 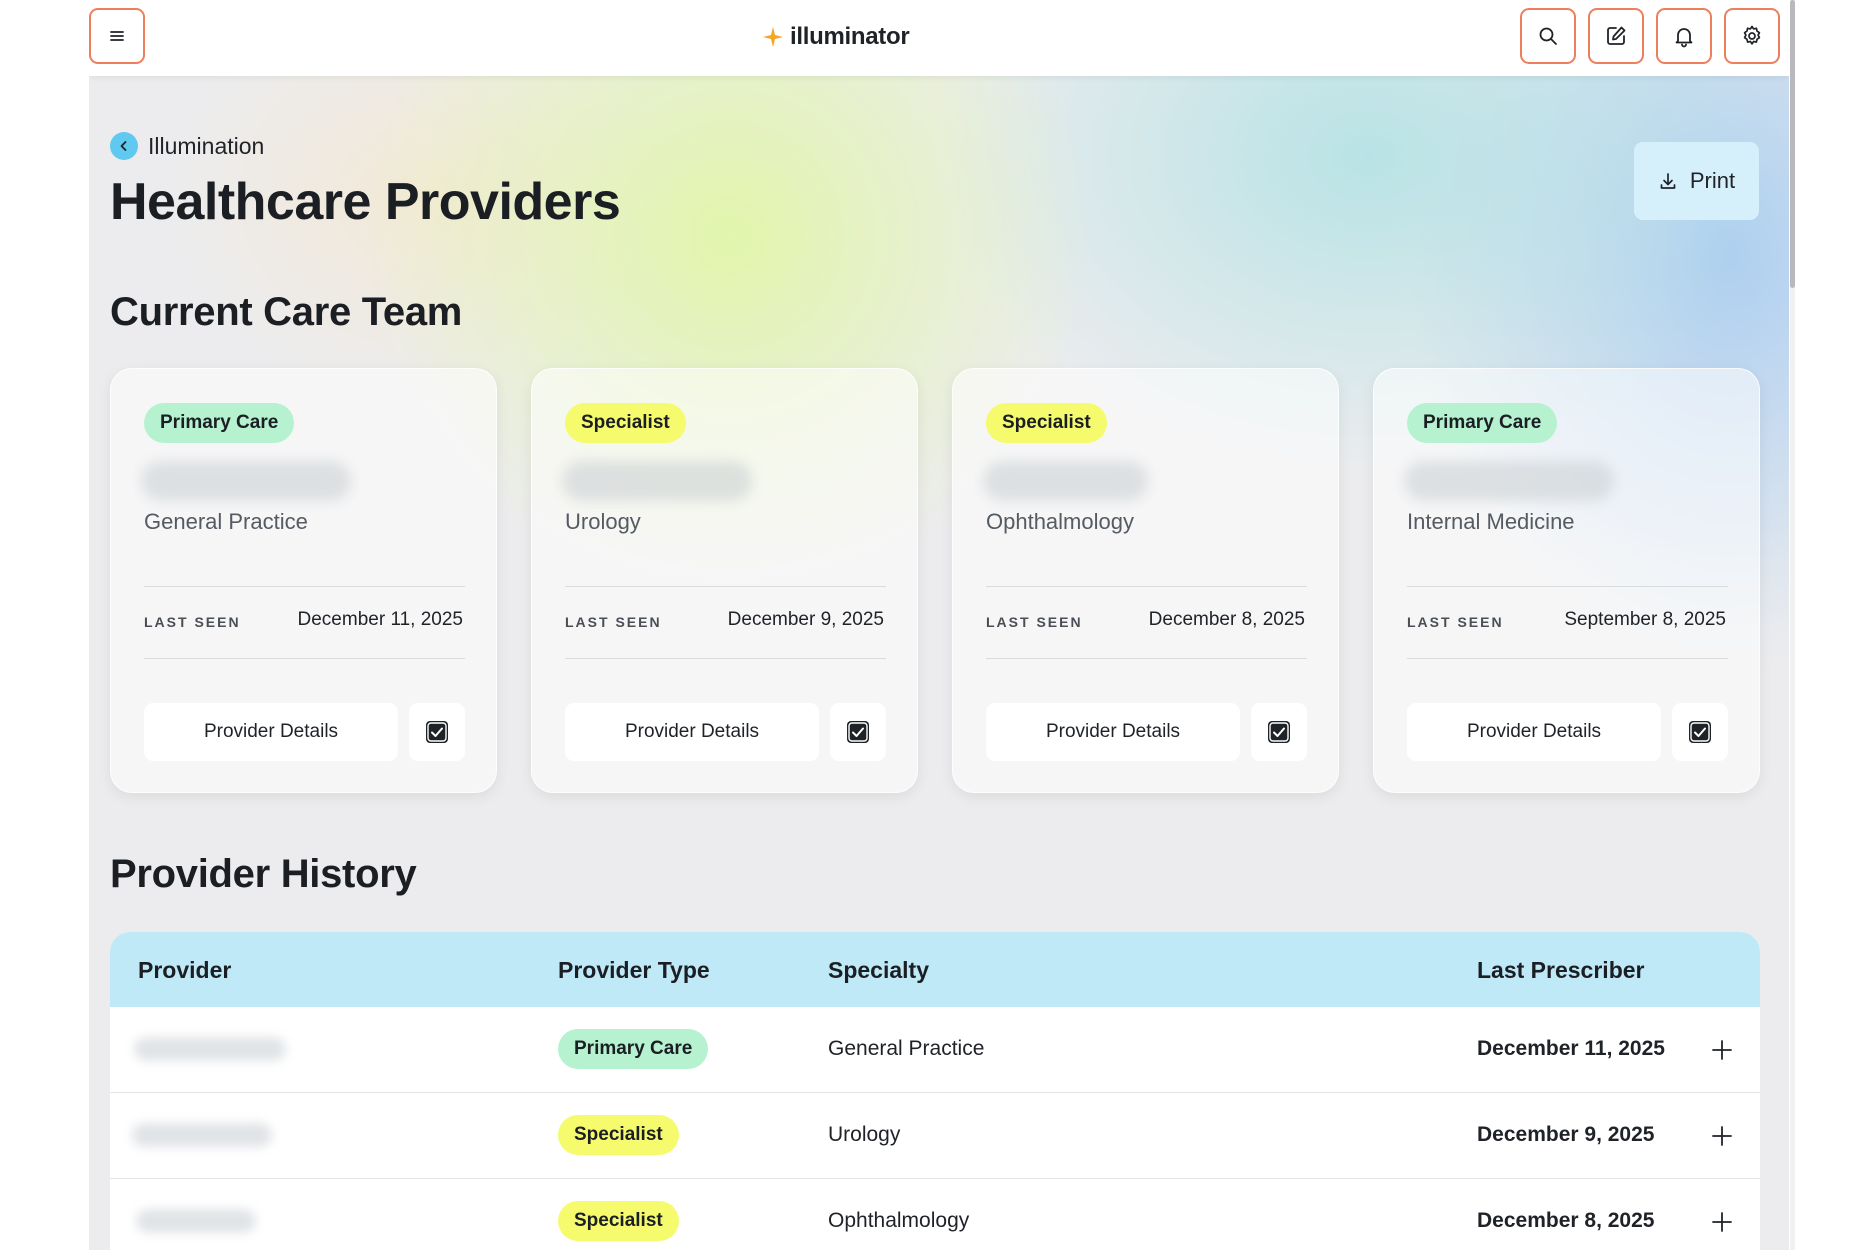 What do you see at coordinates (1060, 521) in the screenshot?
I see `provider-specialty: Ophthalmology` at bounding box center [1060, 521].